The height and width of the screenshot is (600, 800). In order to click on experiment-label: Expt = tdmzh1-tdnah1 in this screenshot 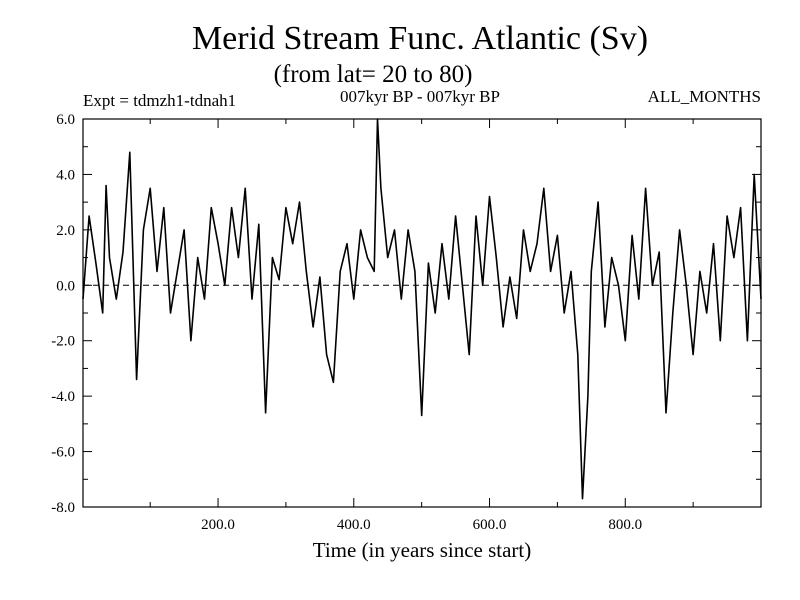, I will do `click(159, 100)`.